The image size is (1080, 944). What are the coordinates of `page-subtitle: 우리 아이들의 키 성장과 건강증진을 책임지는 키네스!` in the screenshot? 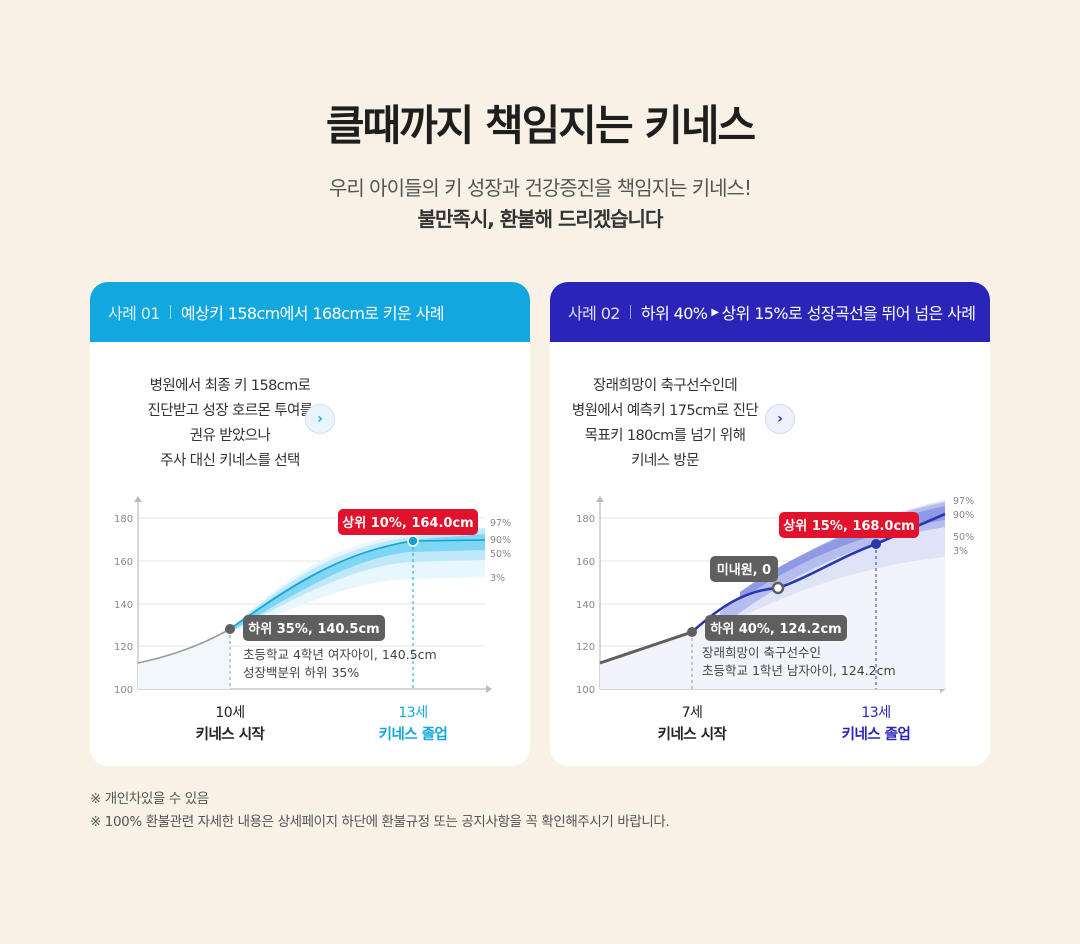 It's located at (540, 188).